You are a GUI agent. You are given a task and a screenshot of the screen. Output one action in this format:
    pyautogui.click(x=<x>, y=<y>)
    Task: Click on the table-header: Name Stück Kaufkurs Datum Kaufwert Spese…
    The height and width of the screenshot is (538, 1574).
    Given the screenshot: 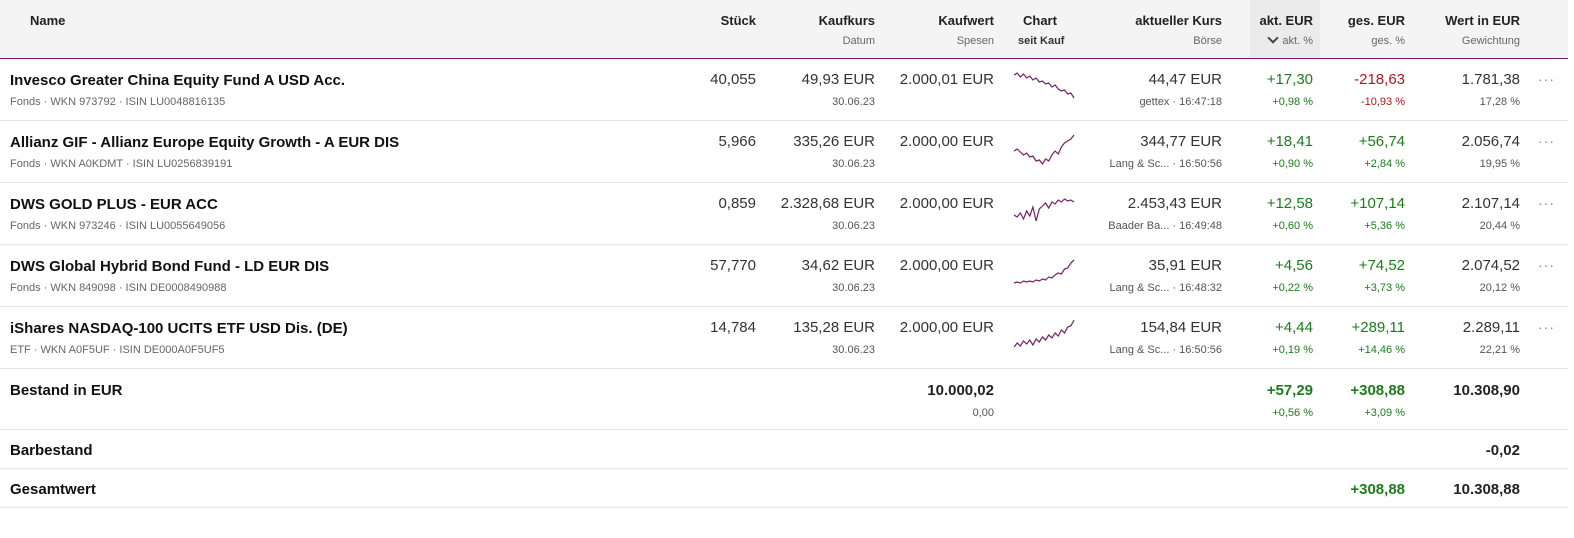 What is the action you would take?
    pyautogui.click(x=784, y=29)
    